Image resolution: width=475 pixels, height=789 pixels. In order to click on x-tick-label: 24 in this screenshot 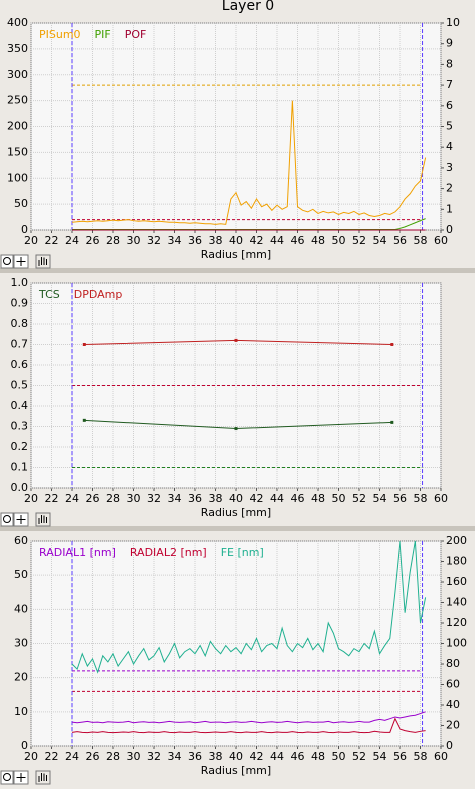, I will do `click(72, 756)`.